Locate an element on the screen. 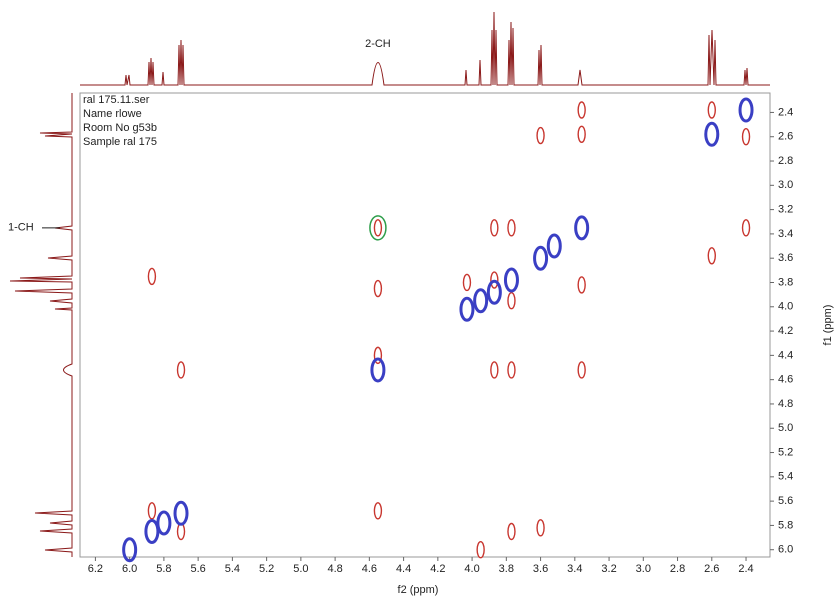 This screenshot has height=602, width=837. x-tick-label: 2.8 is located at coordinates (677, 569).